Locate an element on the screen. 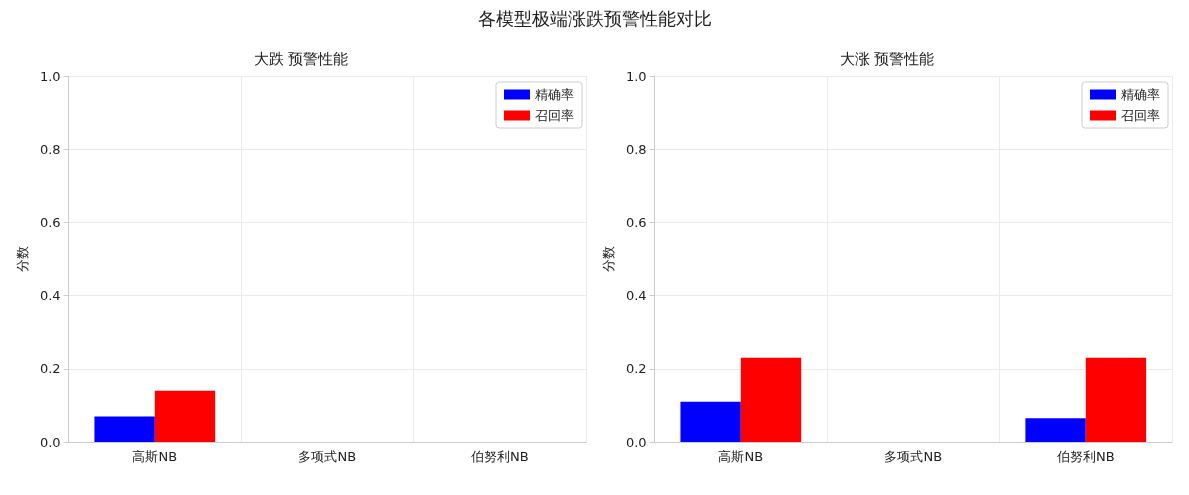 The width and height of the screenshot is (1189, 495). chart-title: 大跌 预警性能 is located at coordinates (301, 58).